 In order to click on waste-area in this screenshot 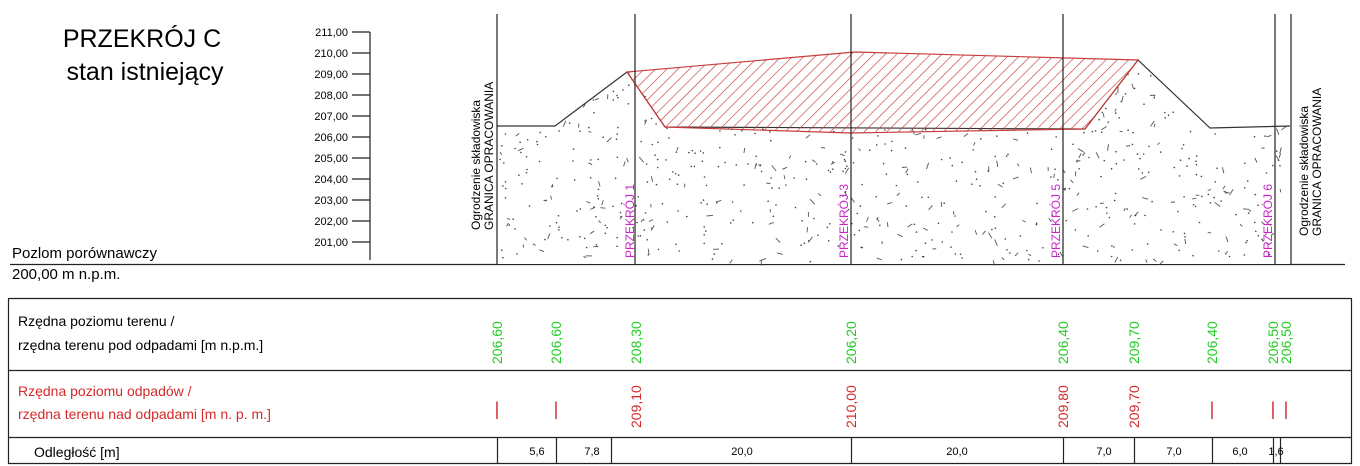, I will do `click(882, 92)`.